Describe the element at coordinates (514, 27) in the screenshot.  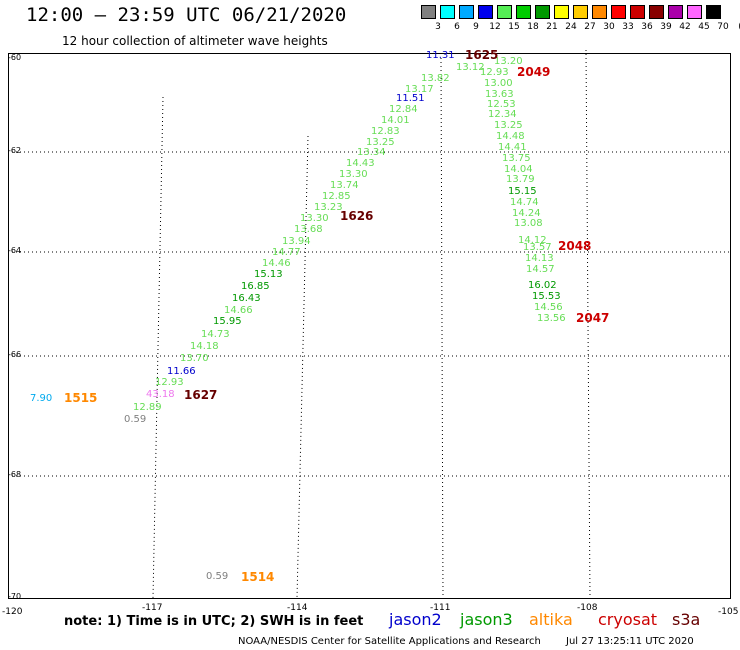
I see `legend-level: 15` at that location.